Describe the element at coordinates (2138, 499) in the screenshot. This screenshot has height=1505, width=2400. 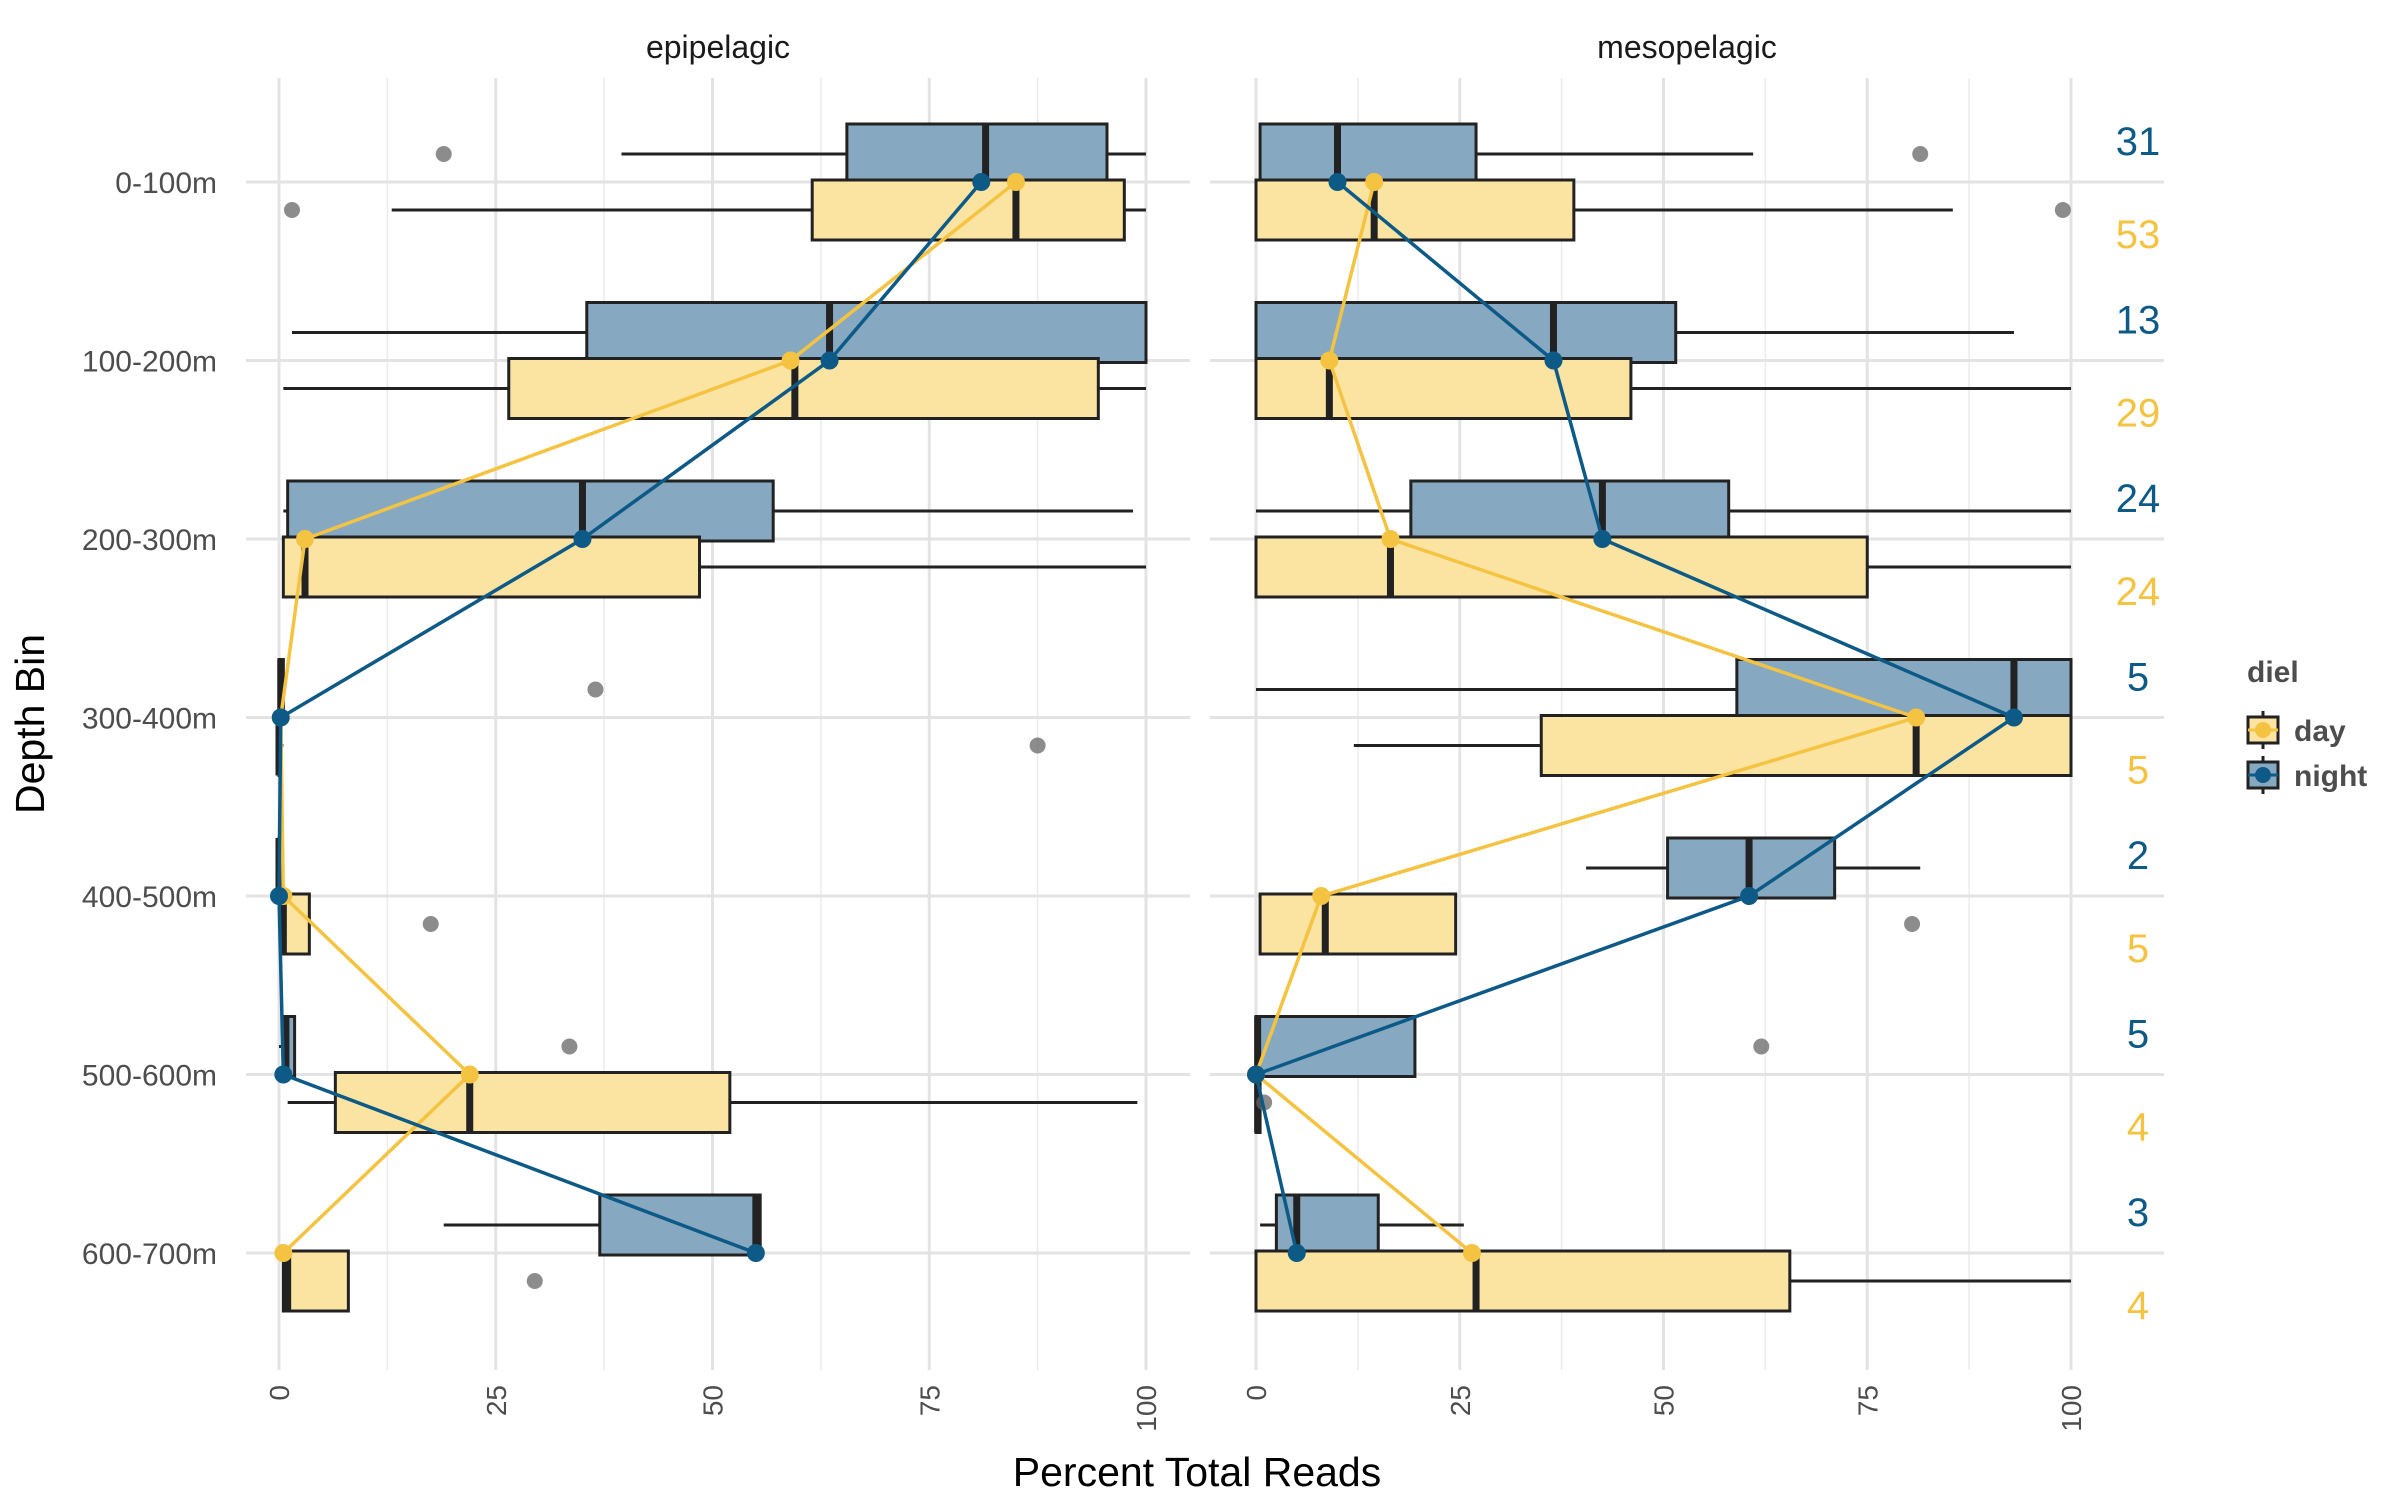
I see `count-label-night: 24` at that location.